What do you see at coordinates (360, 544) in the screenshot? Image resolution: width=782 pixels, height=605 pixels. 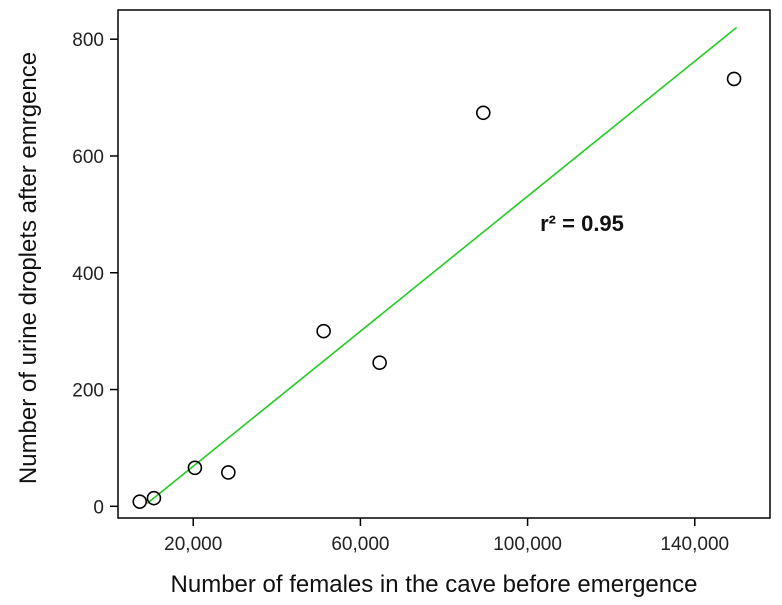 I see `x-tick-label: 60,000` at bounding box center [360, 544].